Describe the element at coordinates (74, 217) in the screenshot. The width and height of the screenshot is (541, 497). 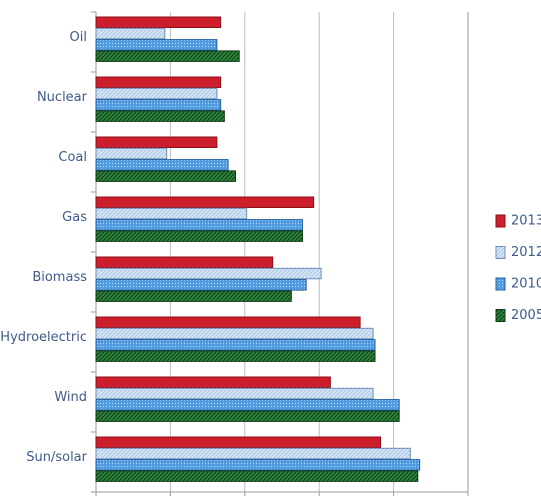
I see `category-label: Gas` at that location.